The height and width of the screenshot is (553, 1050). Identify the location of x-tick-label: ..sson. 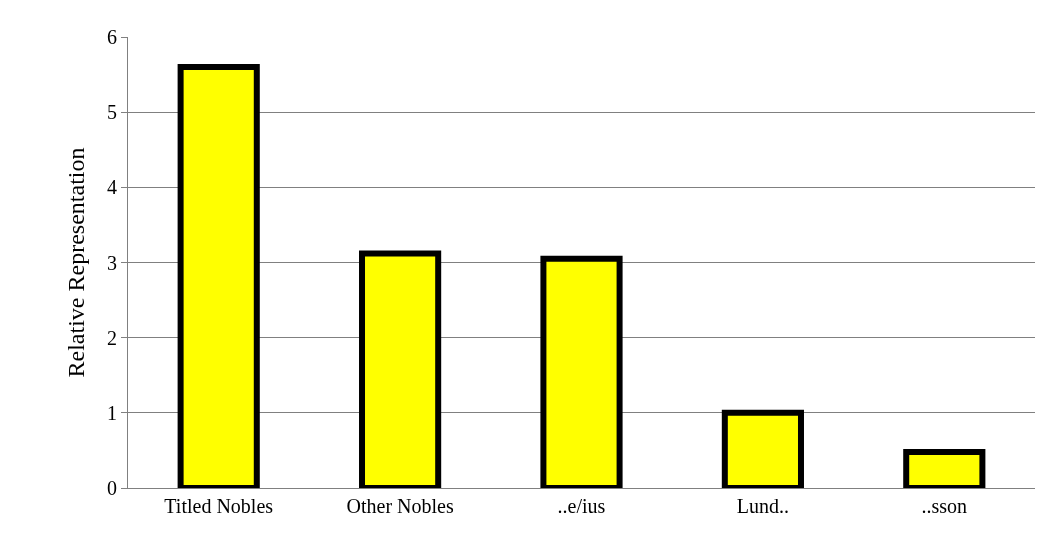
(944, 506).